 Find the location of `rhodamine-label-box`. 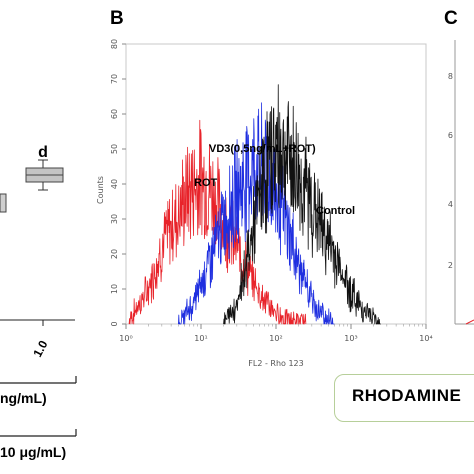

rhodamine-label-box is located at coordinates (404, 398).